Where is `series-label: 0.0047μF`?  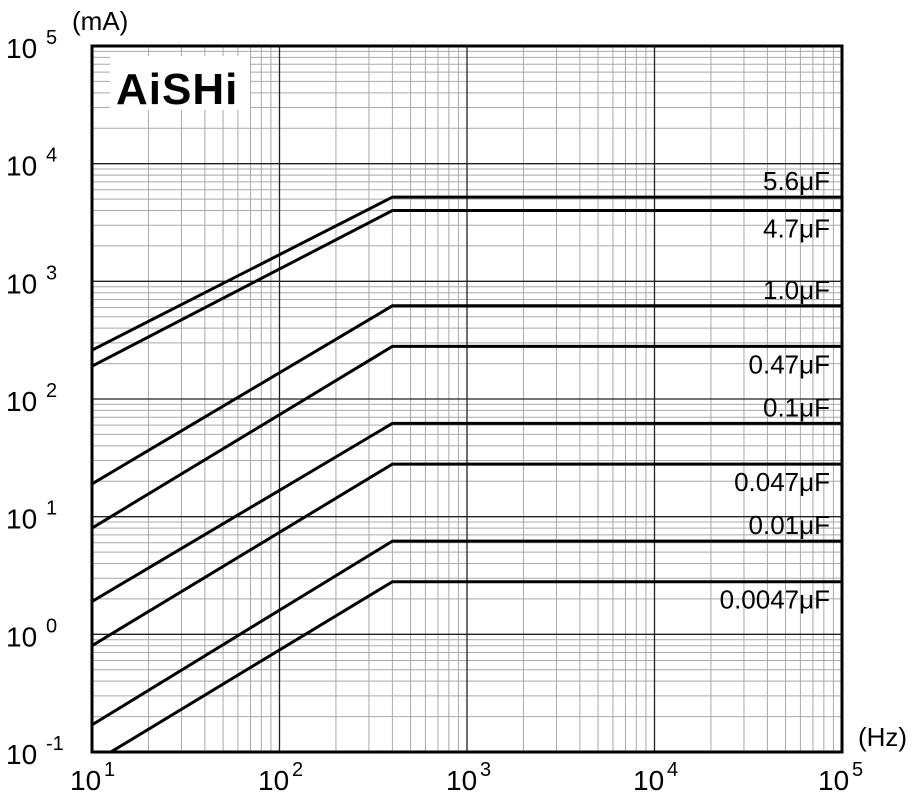 series-label: 0.0047μF is located at coordinates (775, 600).